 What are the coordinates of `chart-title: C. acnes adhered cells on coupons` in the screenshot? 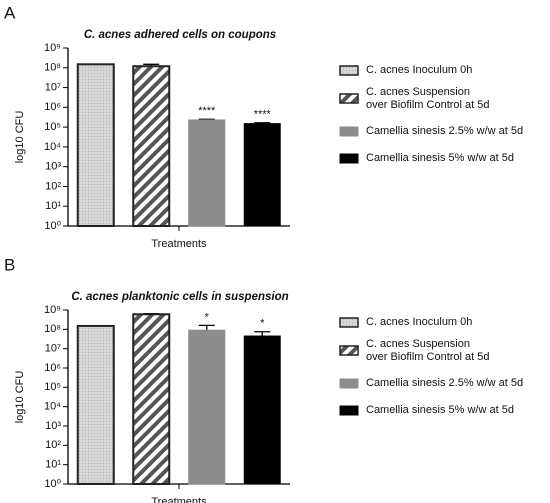 It's located at (180, 35).